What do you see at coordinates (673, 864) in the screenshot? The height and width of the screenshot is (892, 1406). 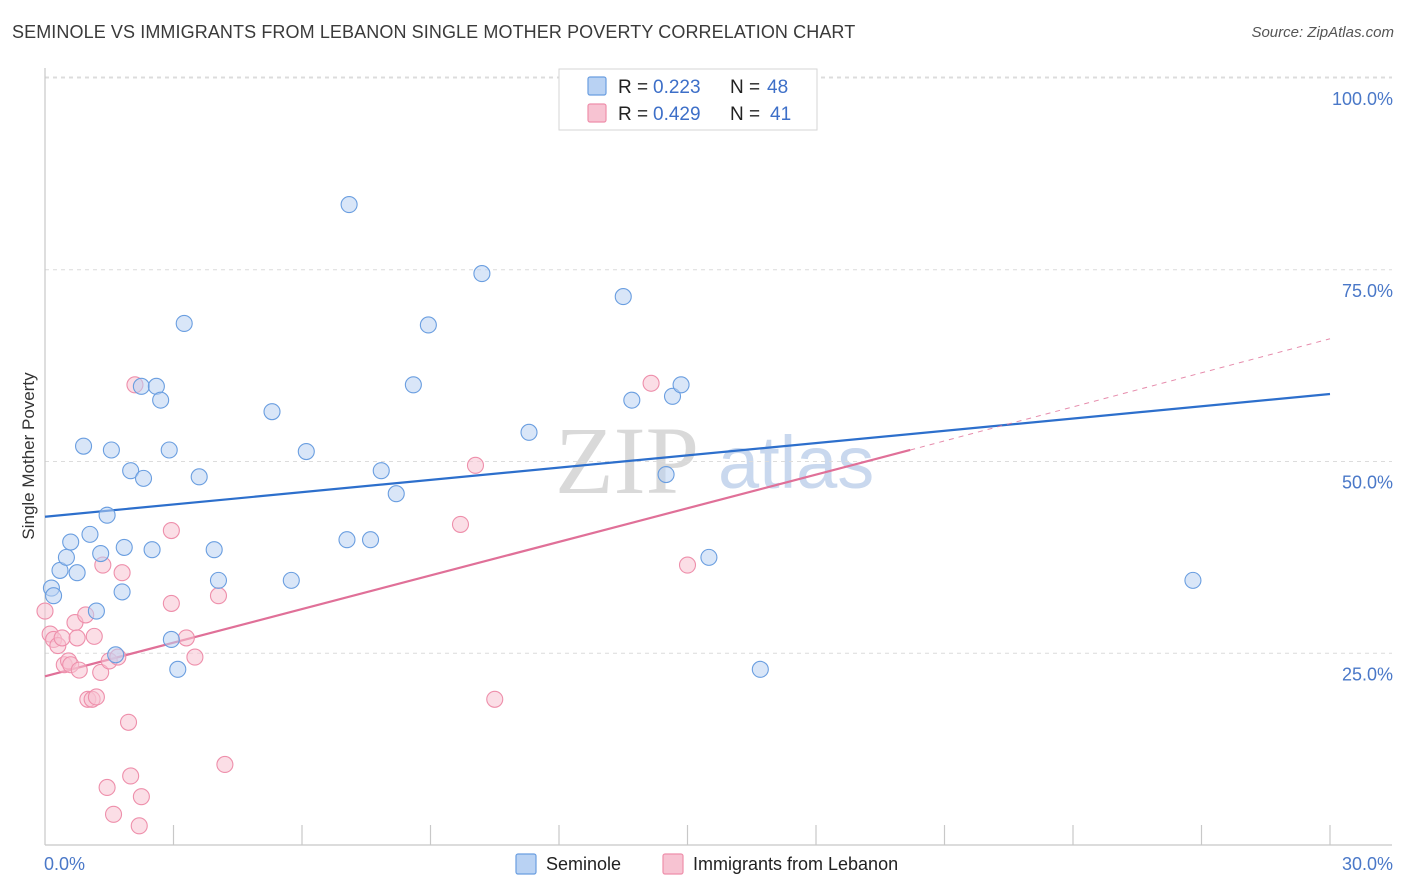 I see `bottom-legend-swatch-lebanon` at bounding box center [673, 864].